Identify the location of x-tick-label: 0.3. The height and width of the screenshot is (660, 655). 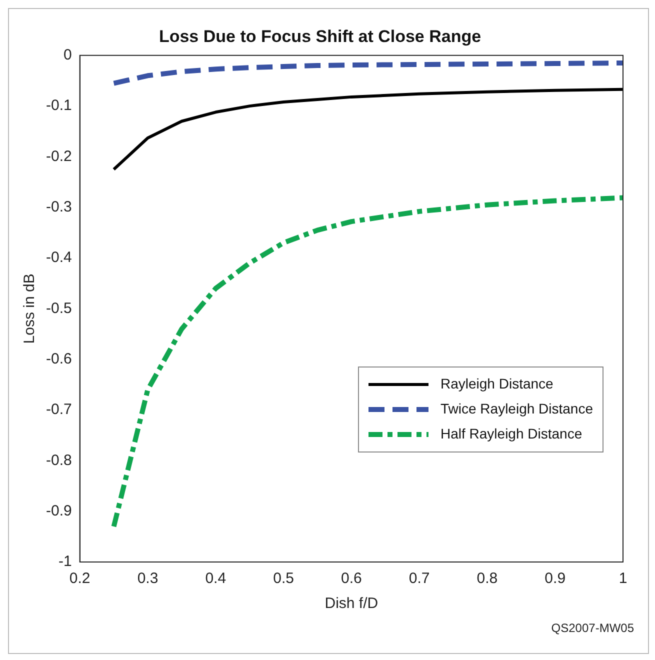
(147, 579).